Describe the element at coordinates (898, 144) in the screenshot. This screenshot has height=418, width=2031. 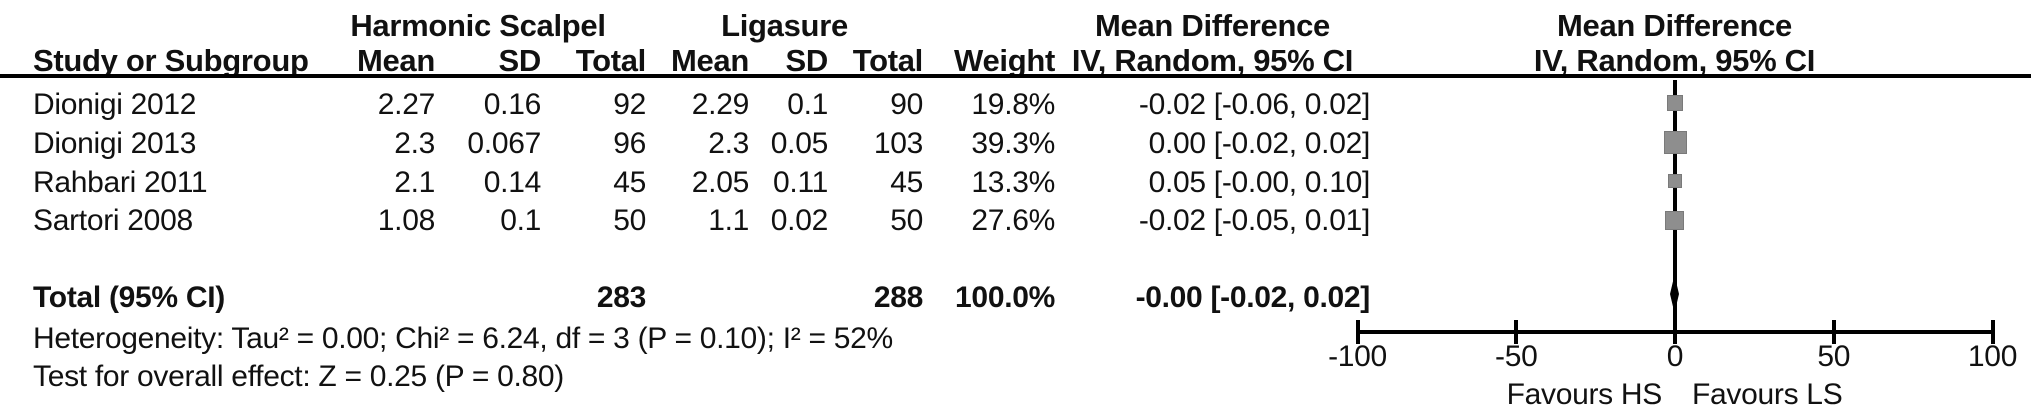
I see `ls-total-value: 103` at that location.